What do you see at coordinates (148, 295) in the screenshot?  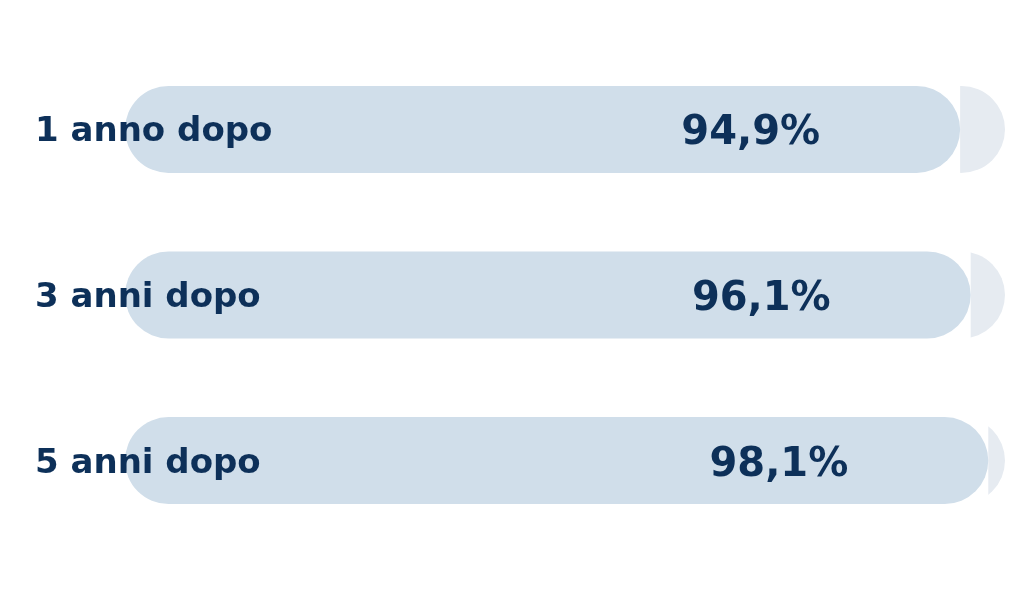 I see `y-tick-label: 3 anni dopo` at bounding box center [148, 295].